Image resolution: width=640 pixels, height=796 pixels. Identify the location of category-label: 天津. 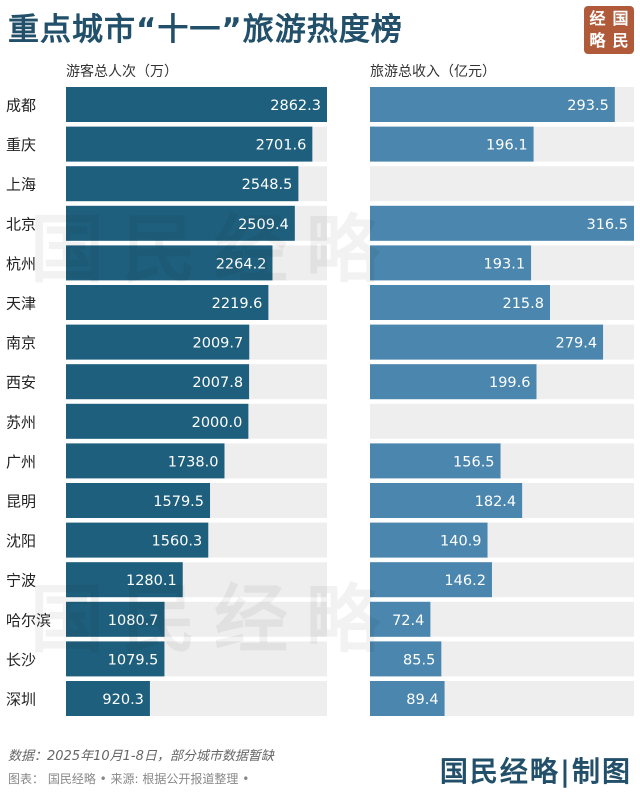
(21, 304).